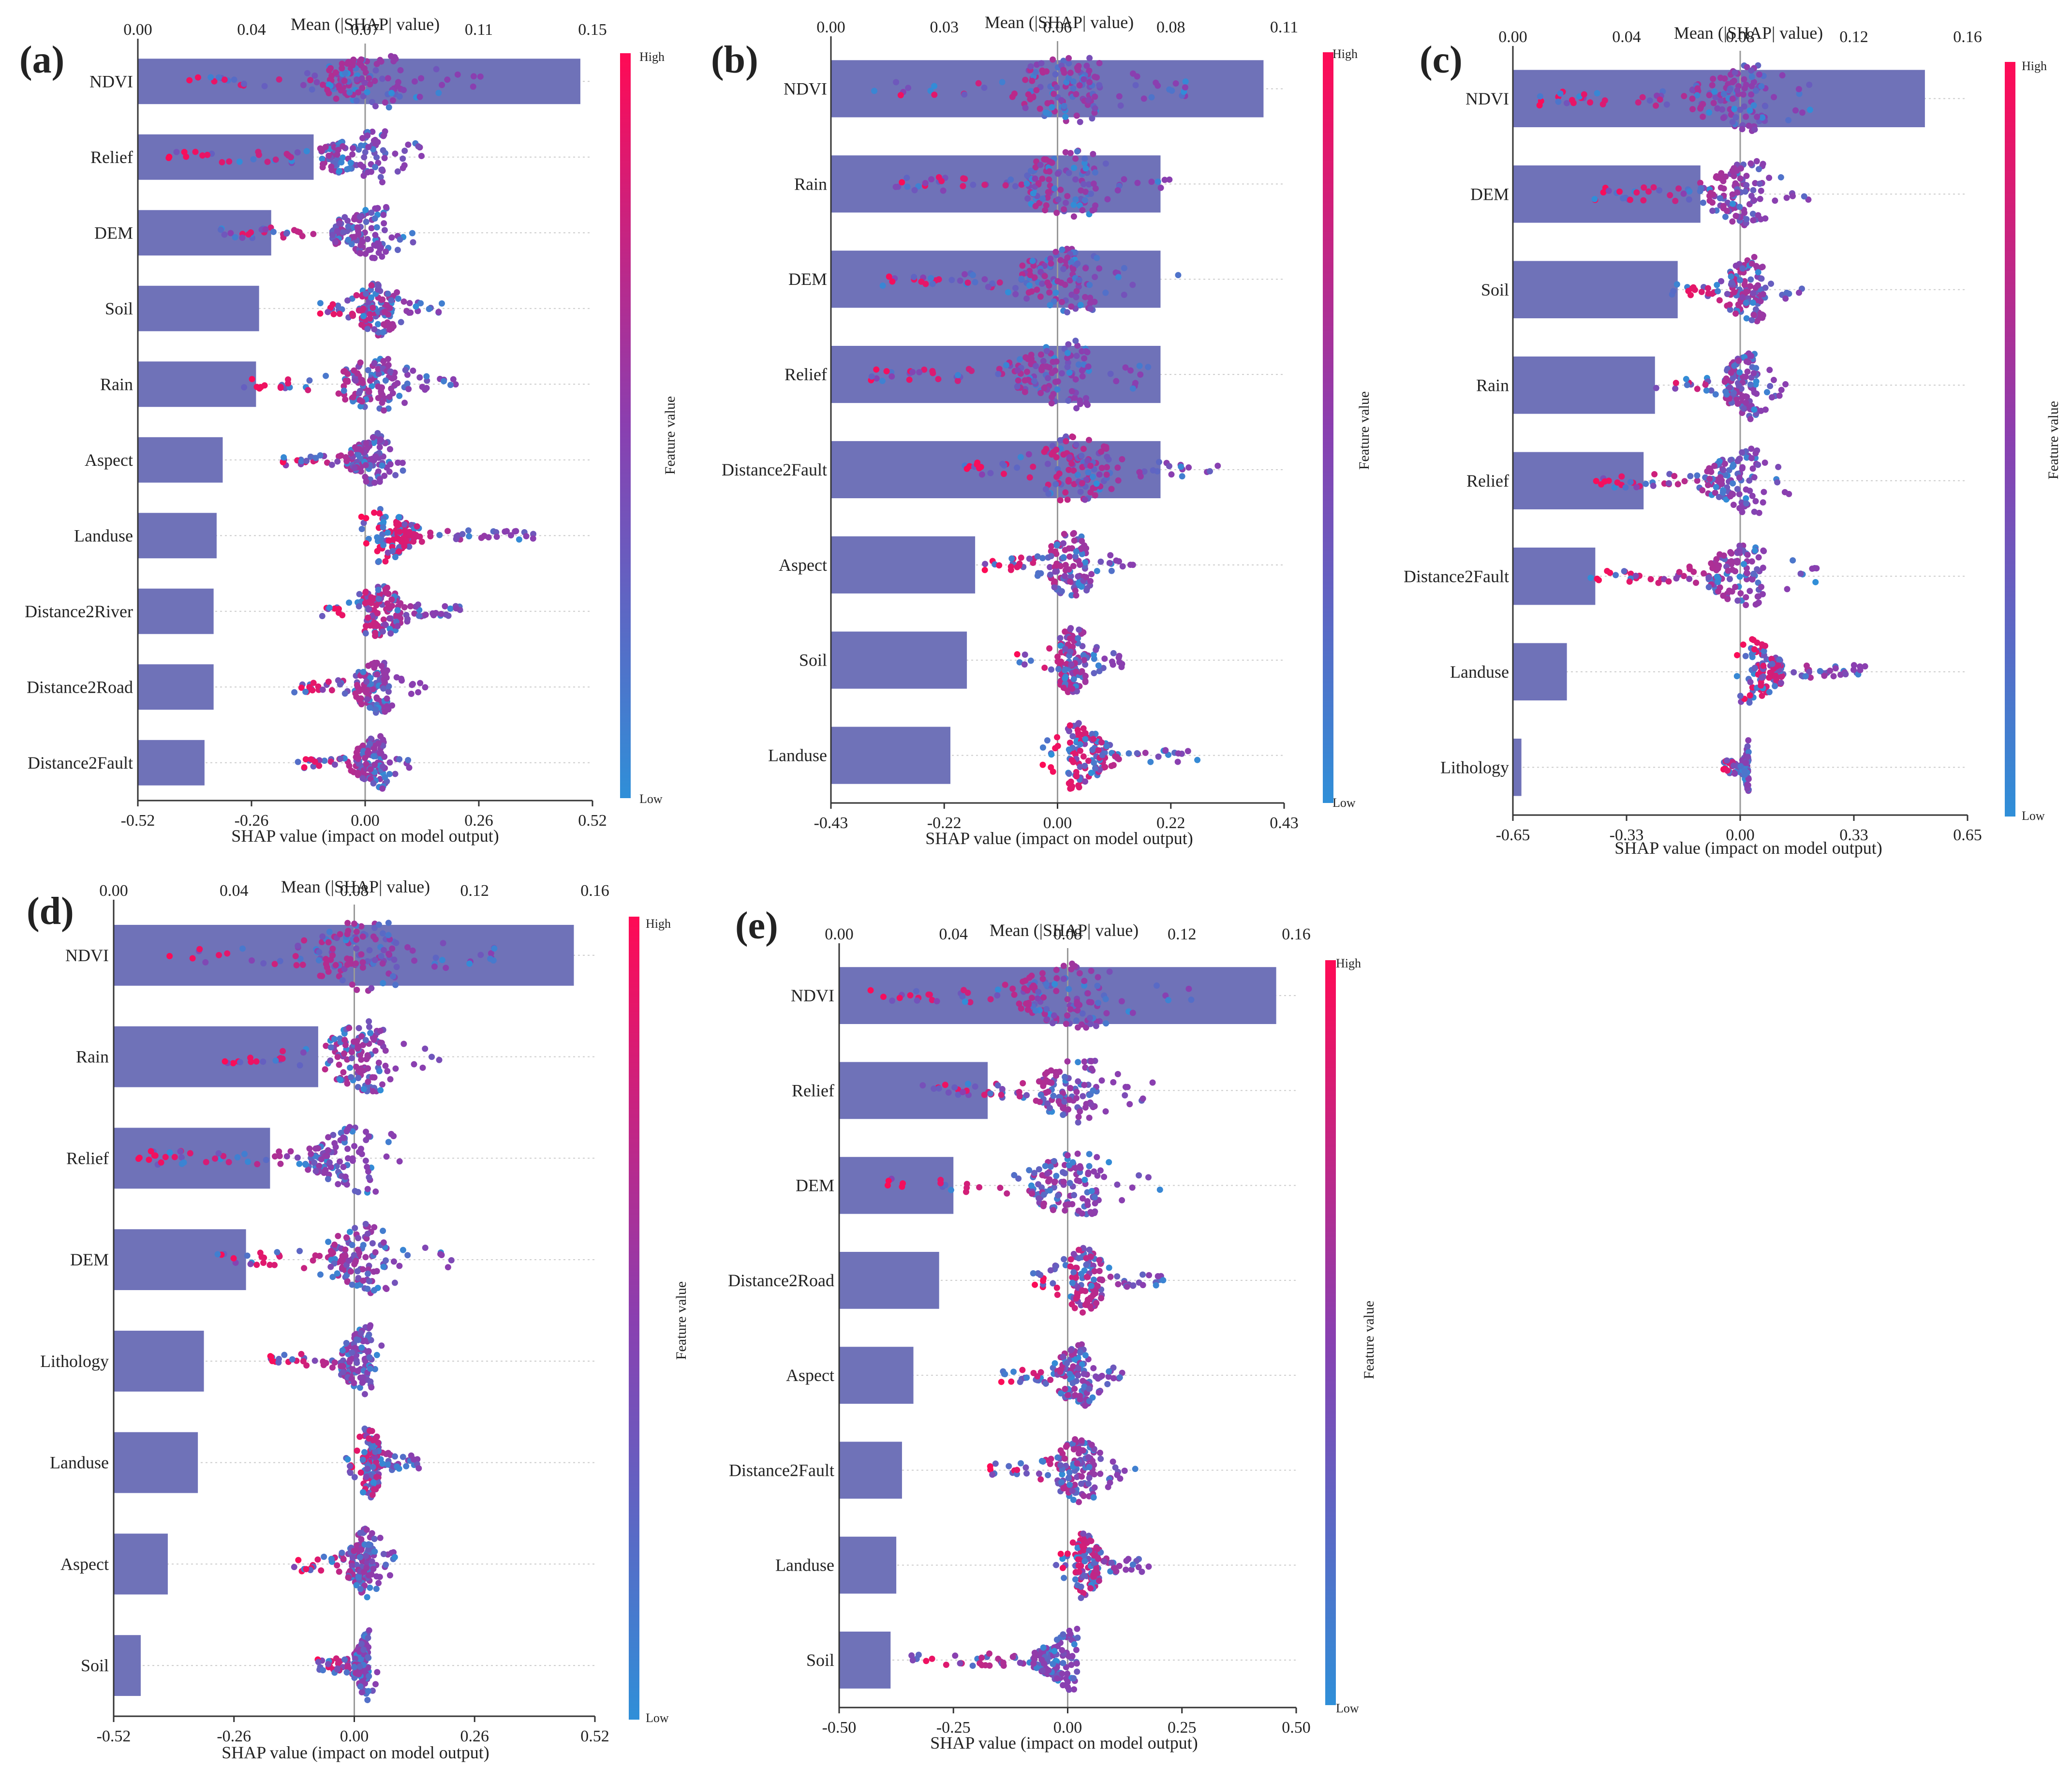 The width and height of the screenshot is (2072, 1768). Describe the element at coordinates (1512, 37) in the screenshot. I see `top-tick-label: 0.00` at that location.